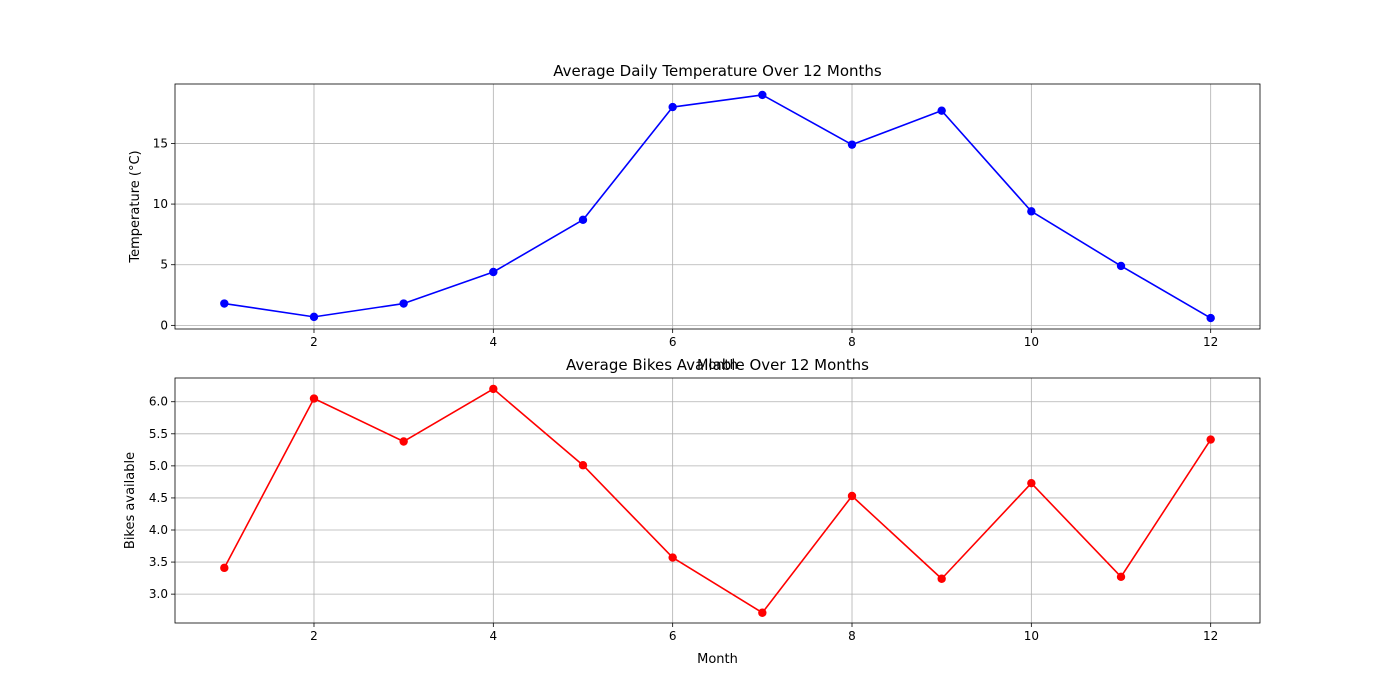 The width and height of the screenshot is (1400, 700). I want to click on temperature-x-tick-label: 8, so click(852, 342).